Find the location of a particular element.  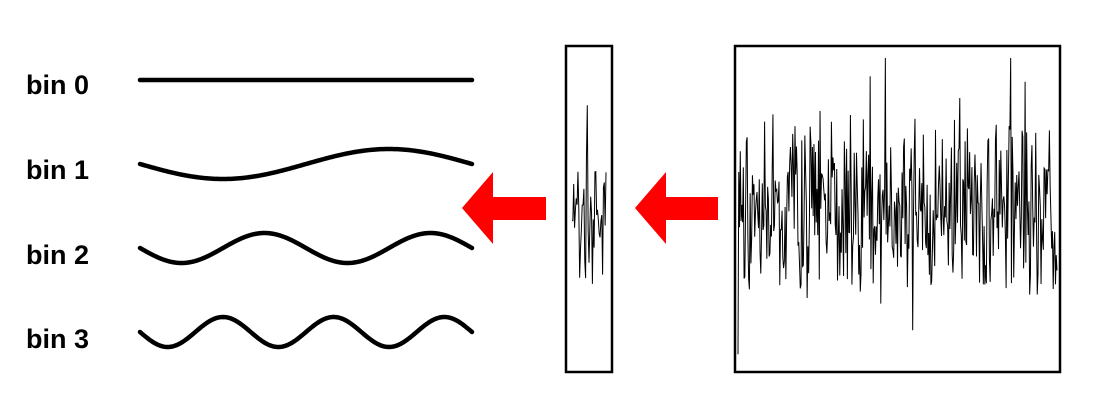

window-segment-panel is located at coordinates (589, 209).